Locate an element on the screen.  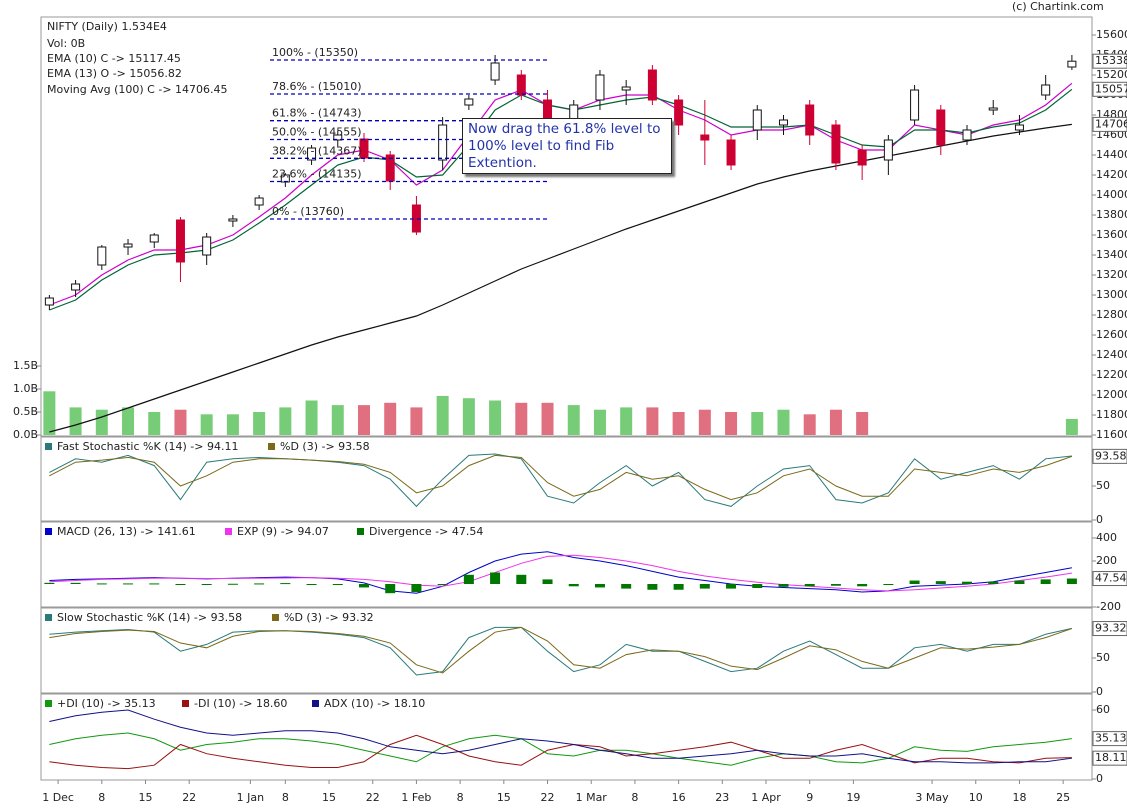
legend-entry: EXP (9) -> 94.07 is located at coordinates (283, 531).